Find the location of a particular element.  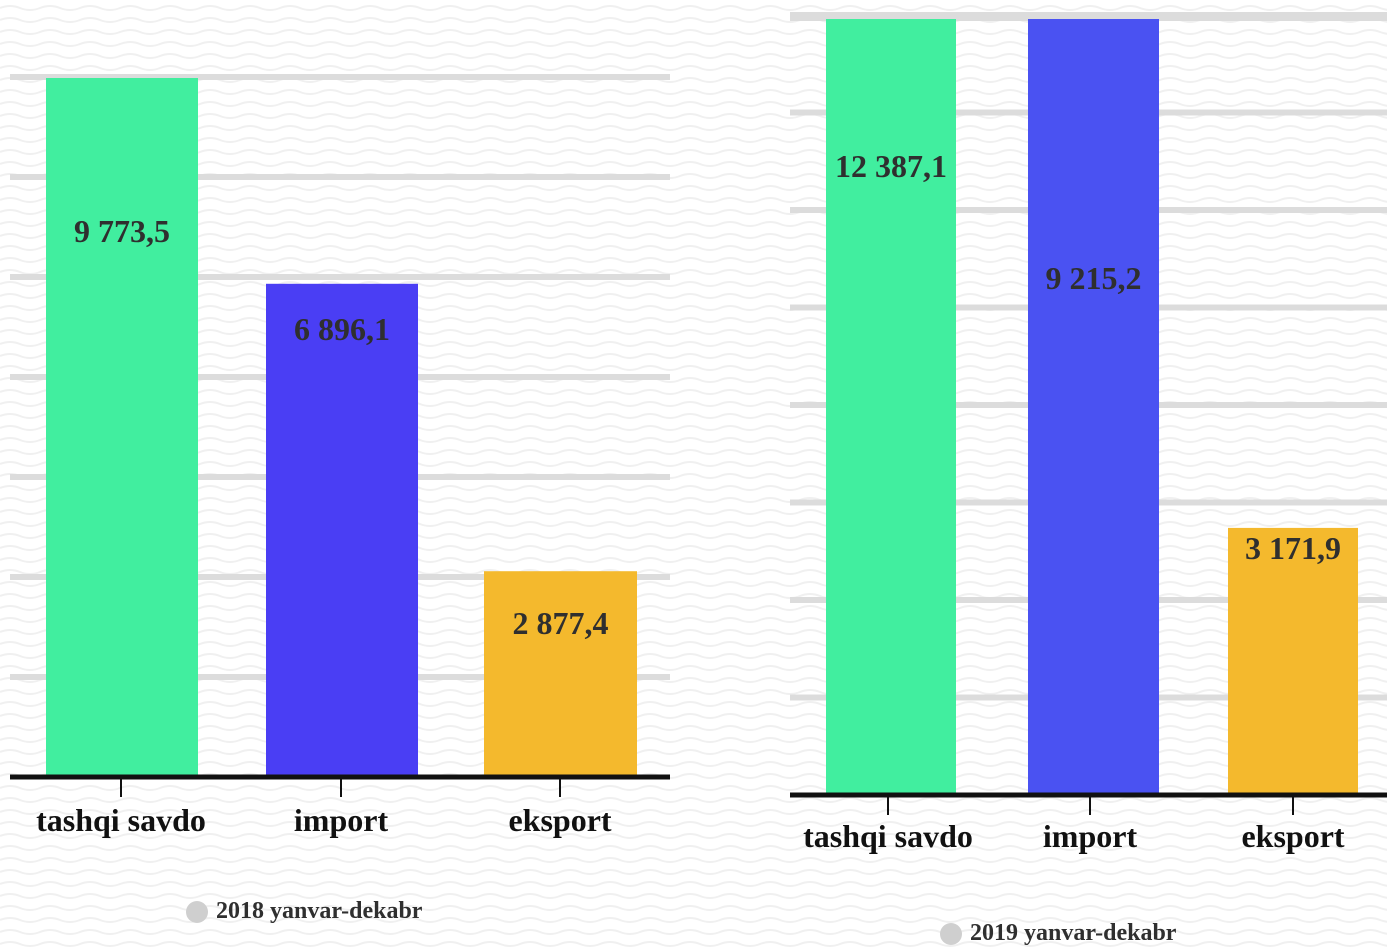

chart-2018-value-label: 9 773,5 is located at coordinates (122, 231).